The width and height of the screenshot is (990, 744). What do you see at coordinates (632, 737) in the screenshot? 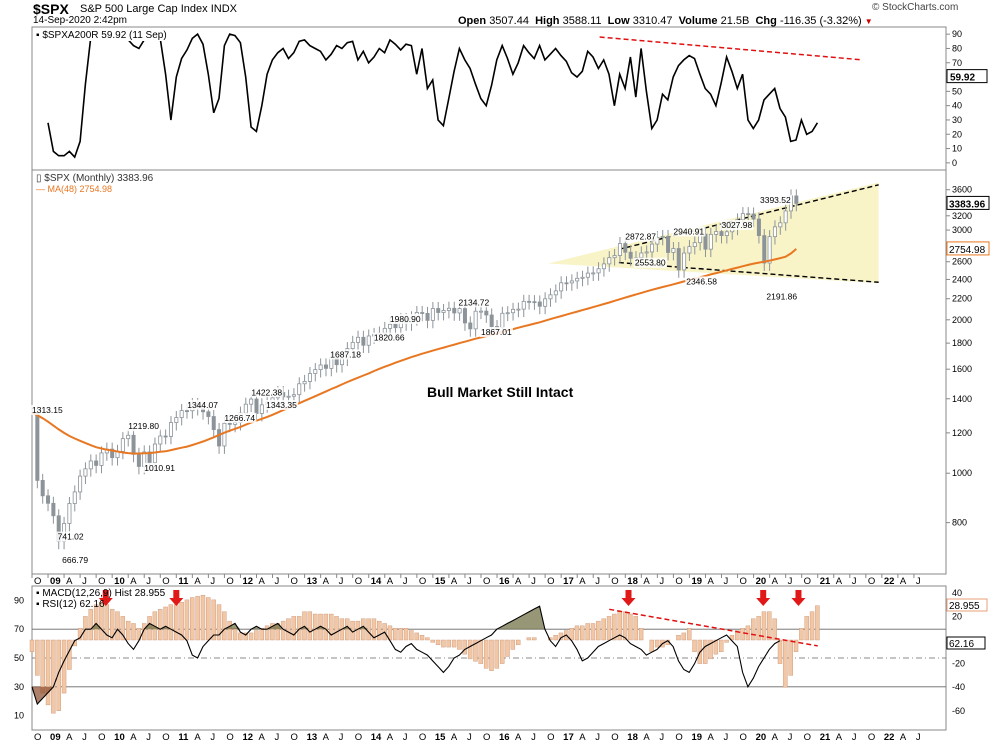
I see `macd-x-tick: 18` at bounding box center [632, 737].